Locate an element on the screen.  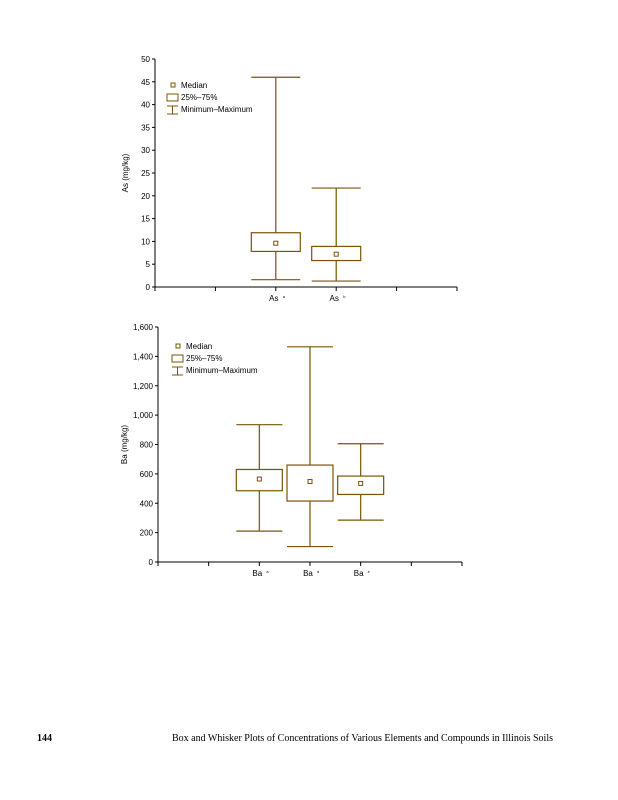
y-tick-label: 1,600 is located at coordinates (143, 327).